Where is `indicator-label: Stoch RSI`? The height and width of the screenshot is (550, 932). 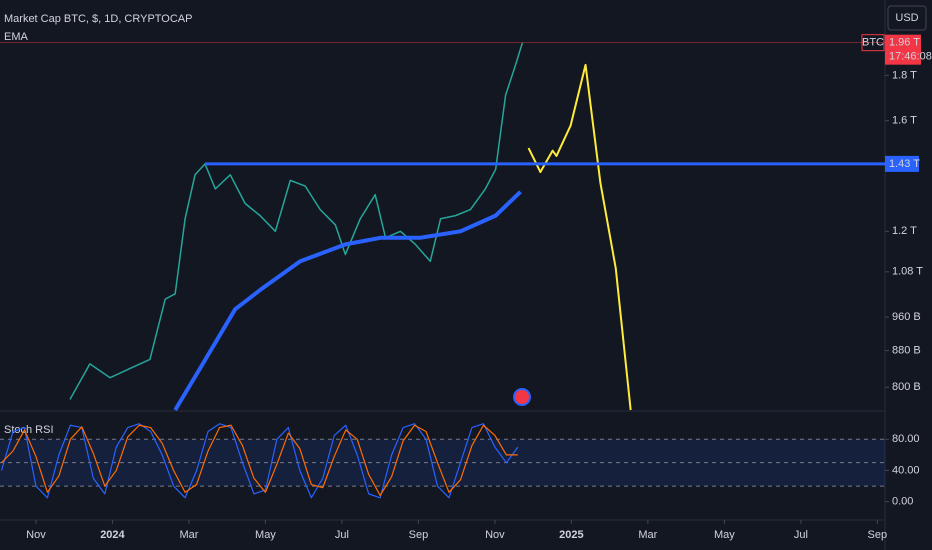
indicator-label: Stoch RSI is located at coordinates (29, 430).